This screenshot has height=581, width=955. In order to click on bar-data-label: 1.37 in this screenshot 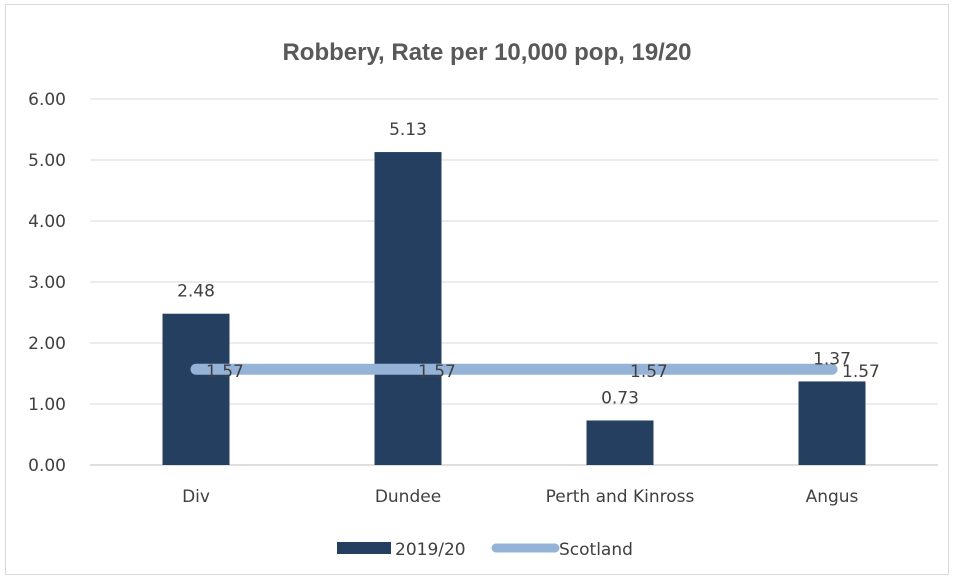, I will do `click(832, 359)`.